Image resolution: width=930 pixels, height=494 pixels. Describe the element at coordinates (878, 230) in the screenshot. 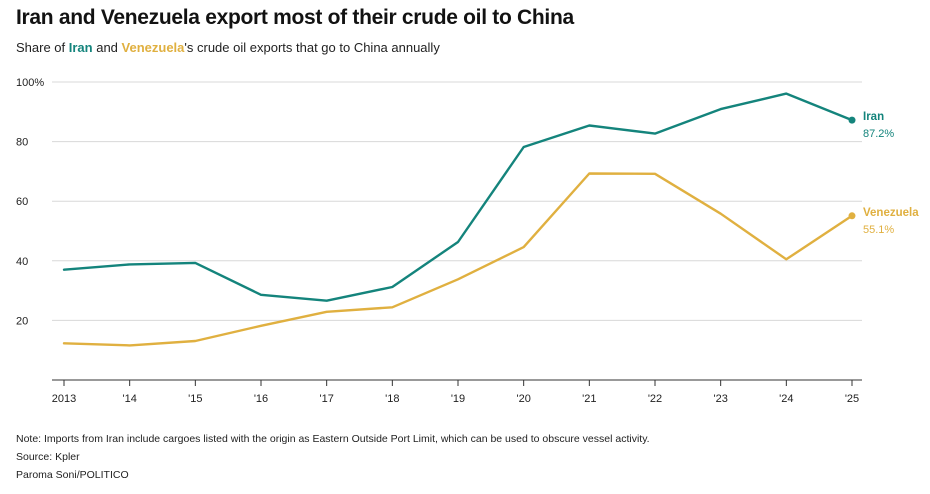

I see `venezuela-end-value: 55.1%` at that location.